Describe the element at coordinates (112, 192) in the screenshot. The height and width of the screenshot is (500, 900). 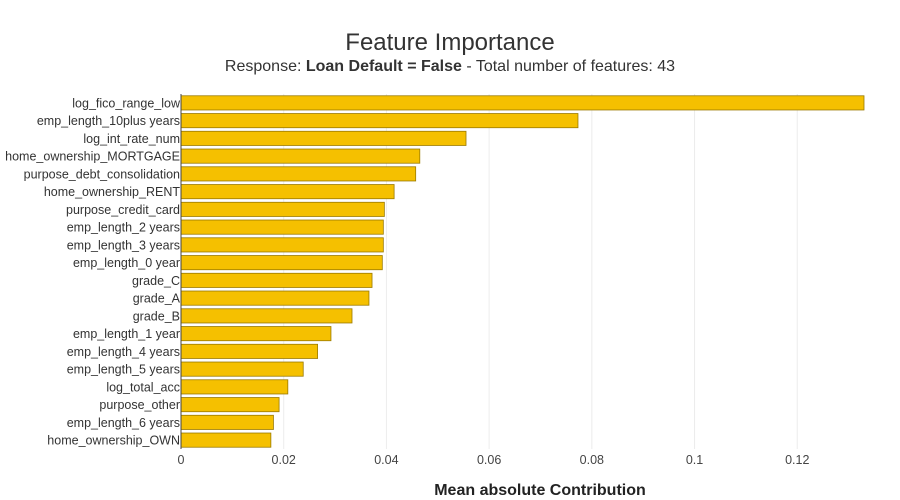
I see `category-label: home_ownership_RENT` at that location.